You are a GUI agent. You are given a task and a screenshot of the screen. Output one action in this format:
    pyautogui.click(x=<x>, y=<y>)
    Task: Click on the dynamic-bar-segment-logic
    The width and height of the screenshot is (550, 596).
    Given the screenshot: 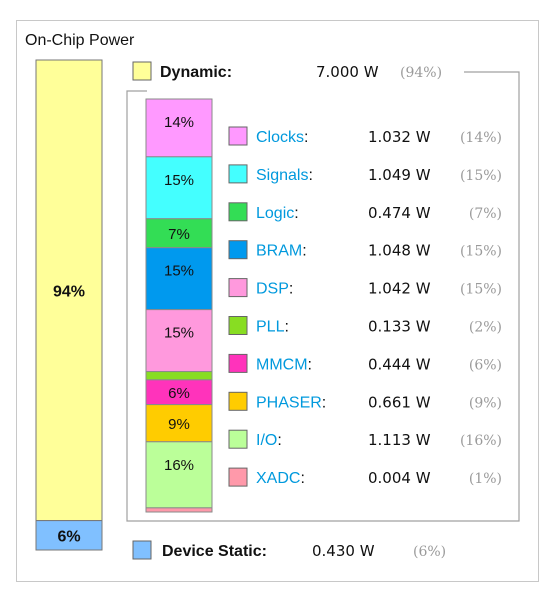 What is the action you would take?
    pyautogui.click(x=179, y=233)
    